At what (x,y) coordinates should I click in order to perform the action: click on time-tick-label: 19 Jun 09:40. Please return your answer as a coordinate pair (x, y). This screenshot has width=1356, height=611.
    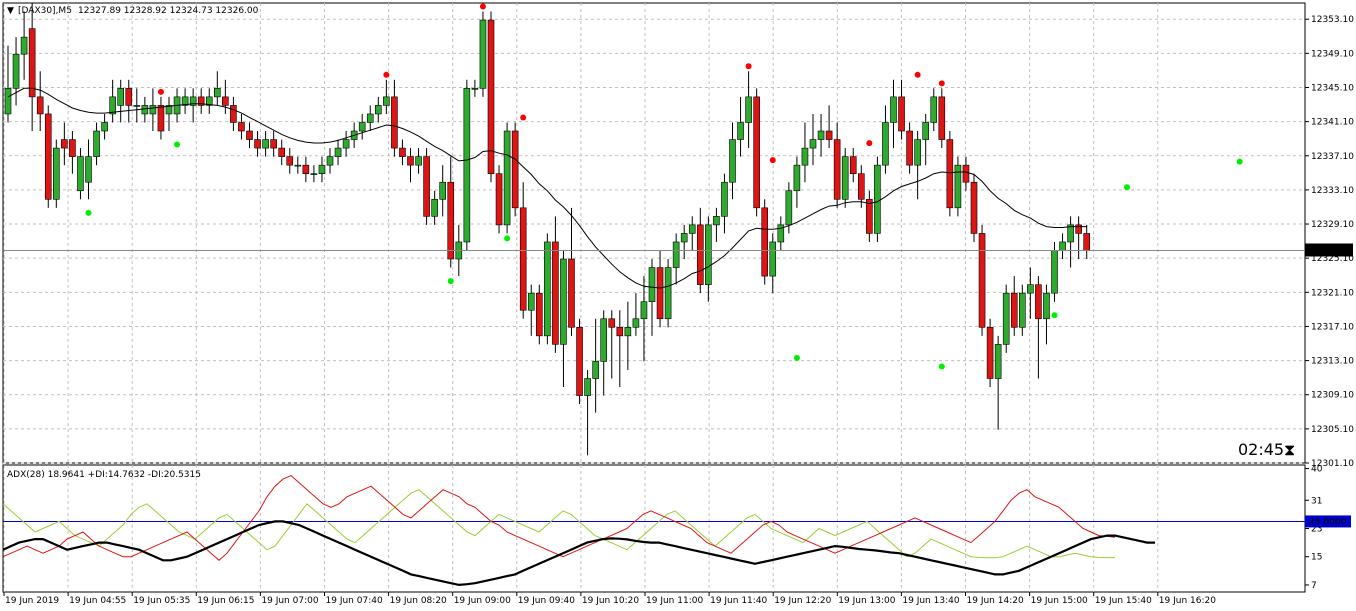
    Looking at the image, I should click on (546, 601).